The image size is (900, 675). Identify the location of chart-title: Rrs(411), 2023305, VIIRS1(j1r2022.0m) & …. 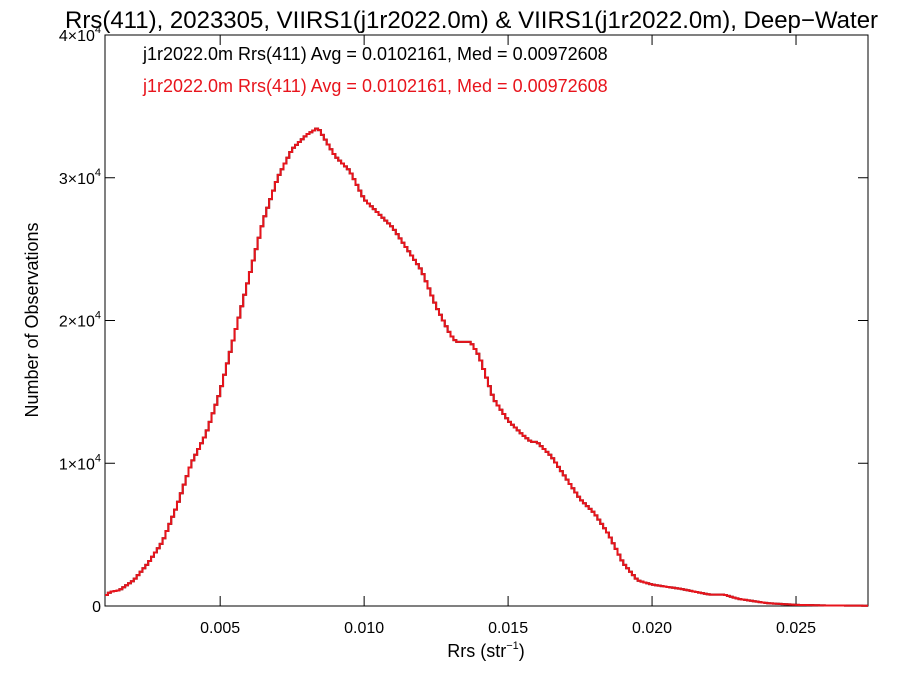
(471, 20).